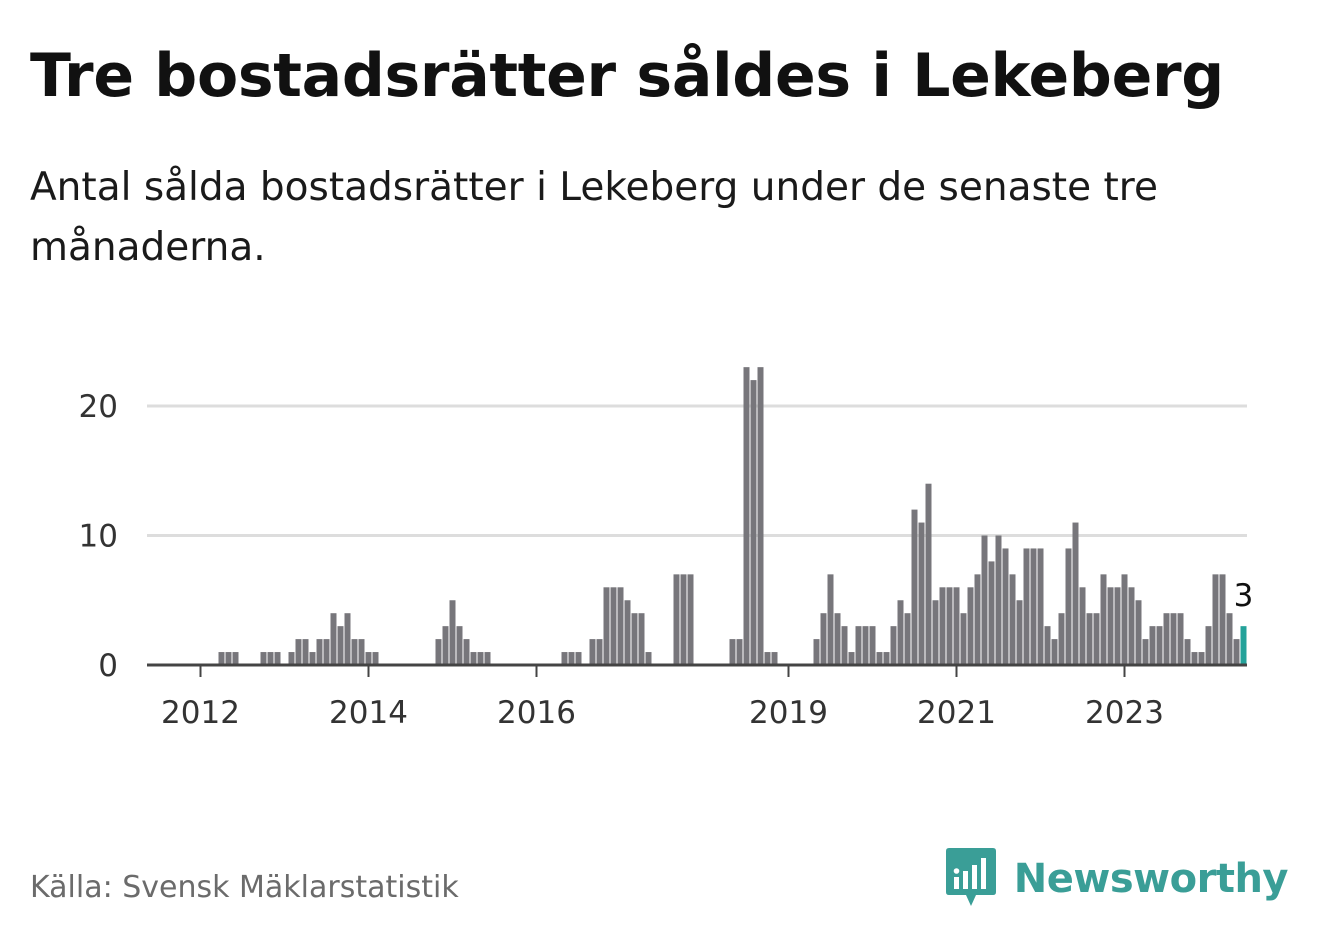 Image resolution: width=1322 pixels, height=939 pixels. Describe the element at coordinates (697, 697) in the screenshot. I see `x-axis: 2012 2014 2016 2019 2021 2023` at that location.